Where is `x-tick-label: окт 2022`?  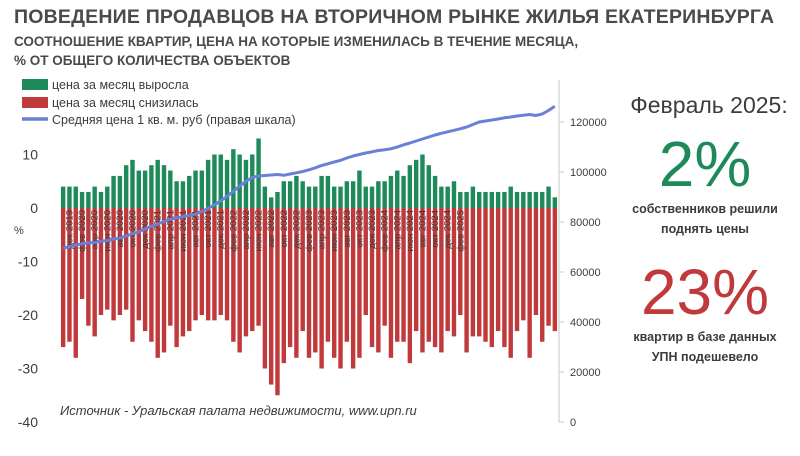 x-tick-label: окт 2022 is located at coordinates (284, 229).